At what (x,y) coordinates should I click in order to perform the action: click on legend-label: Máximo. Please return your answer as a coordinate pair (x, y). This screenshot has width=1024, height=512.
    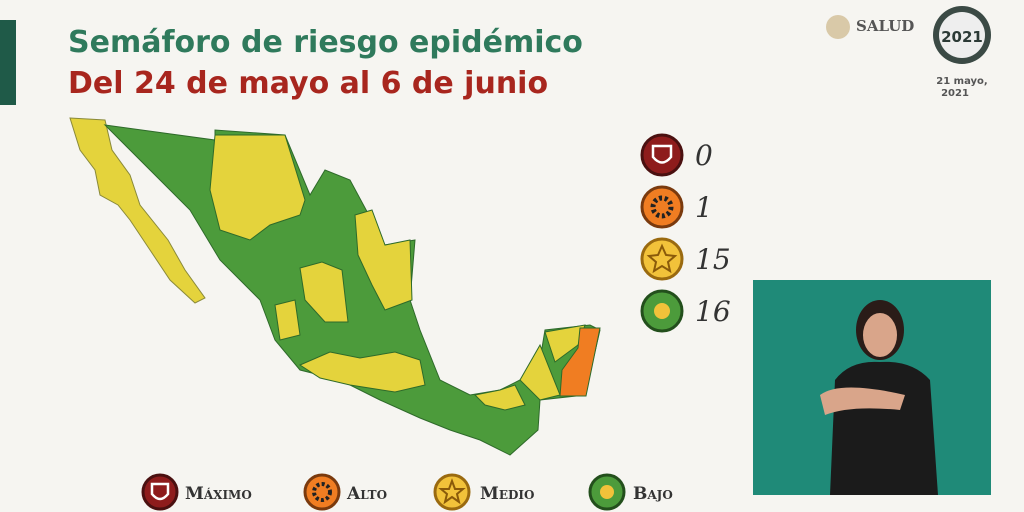
    Looking at the image, I should click on (218, 494).